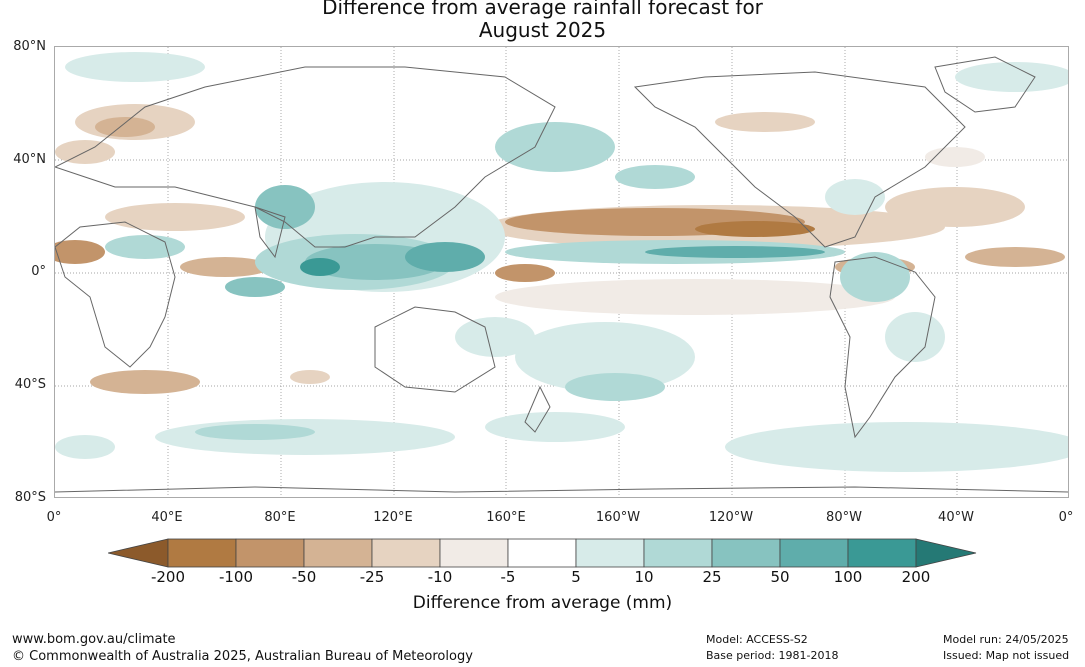  I want to click on colorbar-tick-label: 200, so click(916, 577).